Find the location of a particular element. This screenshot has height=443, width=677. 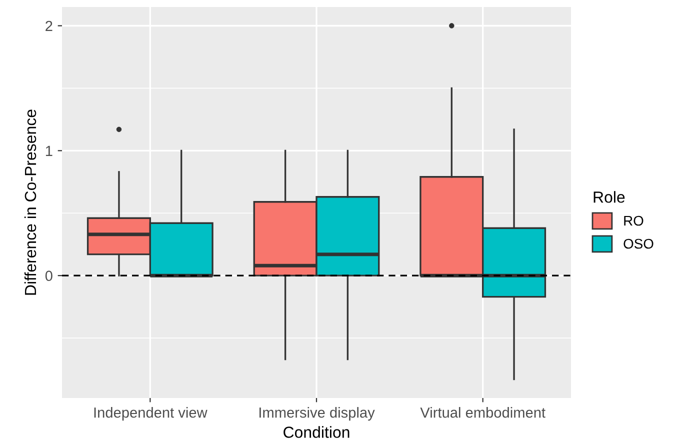

legend-title: Role is located at coordinates (609, 197).